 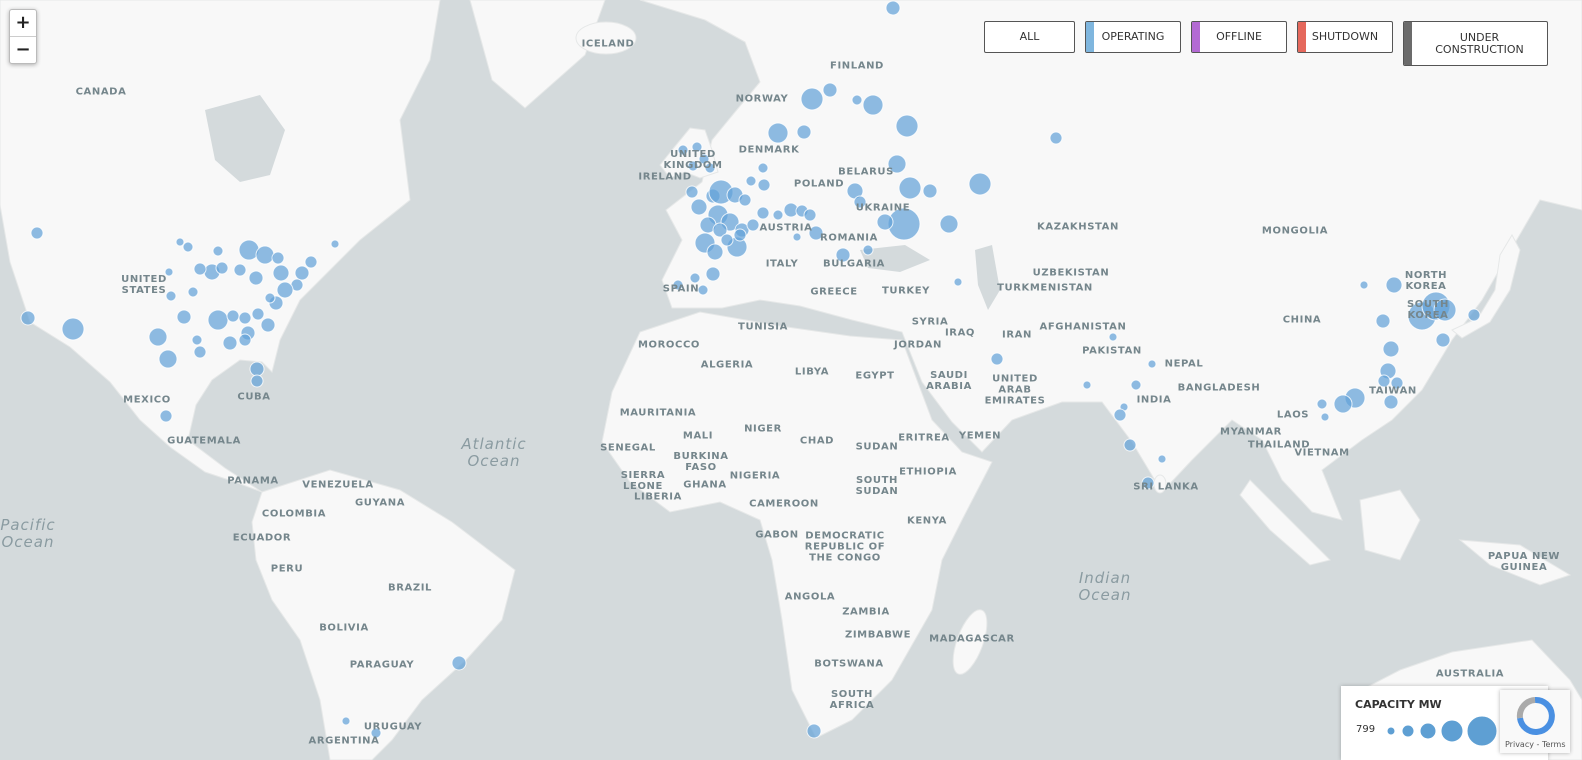 I want to click on filter-button: UNDER CONSTRUCTION, so click(x=1475, y=43).